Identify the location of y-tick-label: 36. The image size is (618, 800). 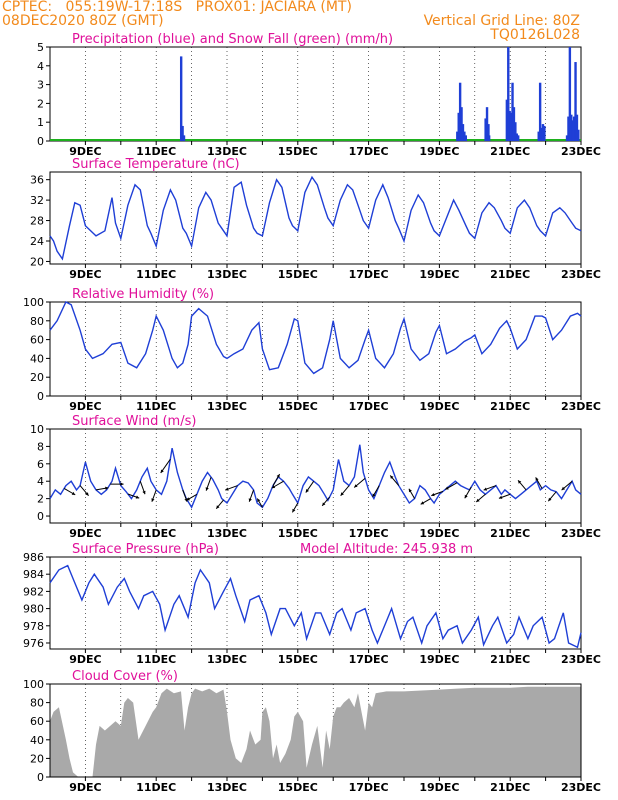
(37, 180).